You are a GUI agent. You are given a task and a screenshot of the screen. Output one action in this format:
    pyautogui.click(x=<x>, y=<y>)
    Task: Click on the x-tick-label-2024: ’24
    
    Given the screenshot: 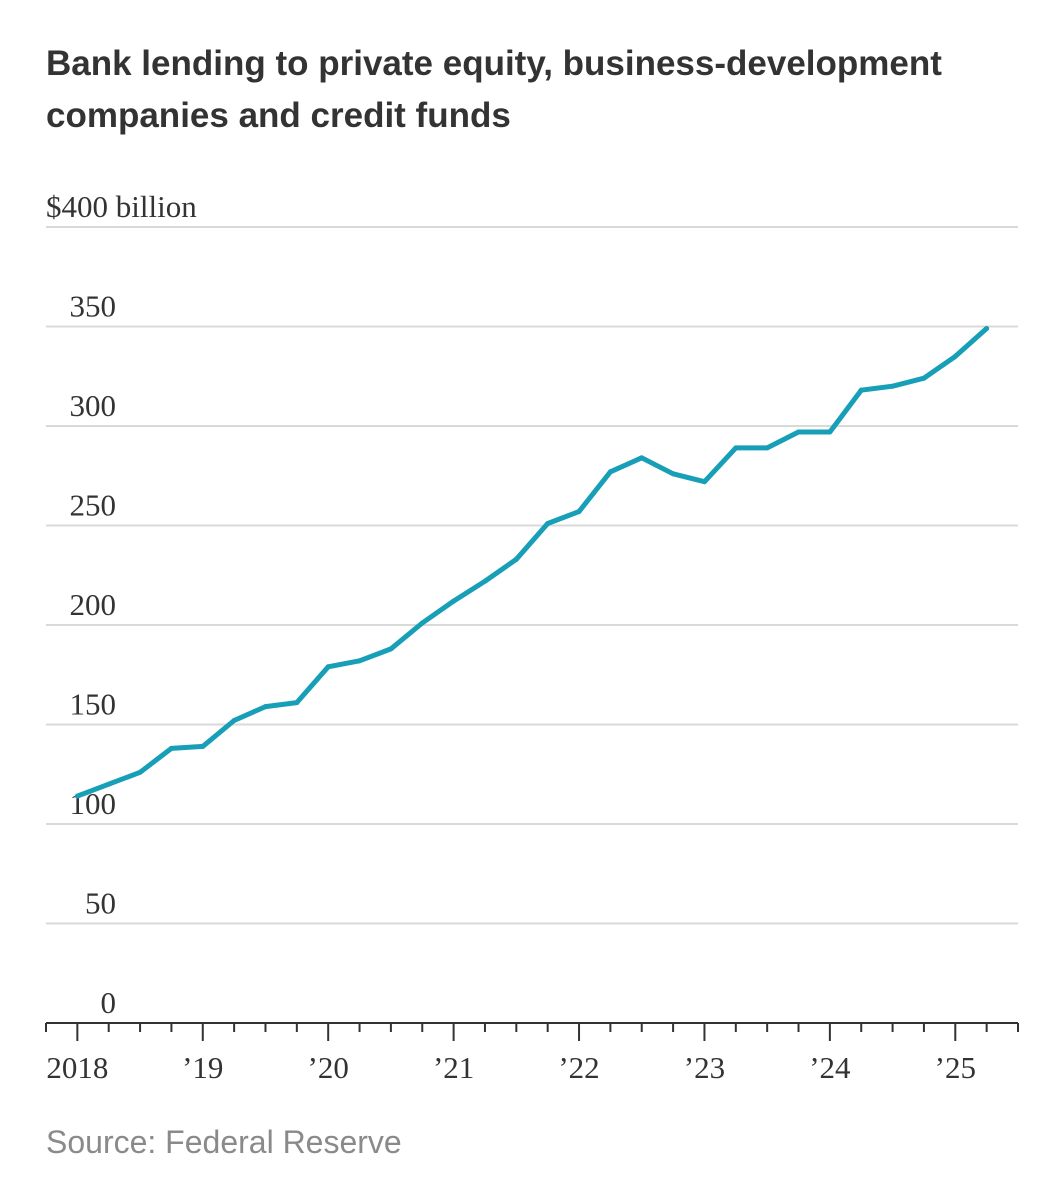 What is the action you would take?
    pyautogui.click(x=830, y=1067)
    